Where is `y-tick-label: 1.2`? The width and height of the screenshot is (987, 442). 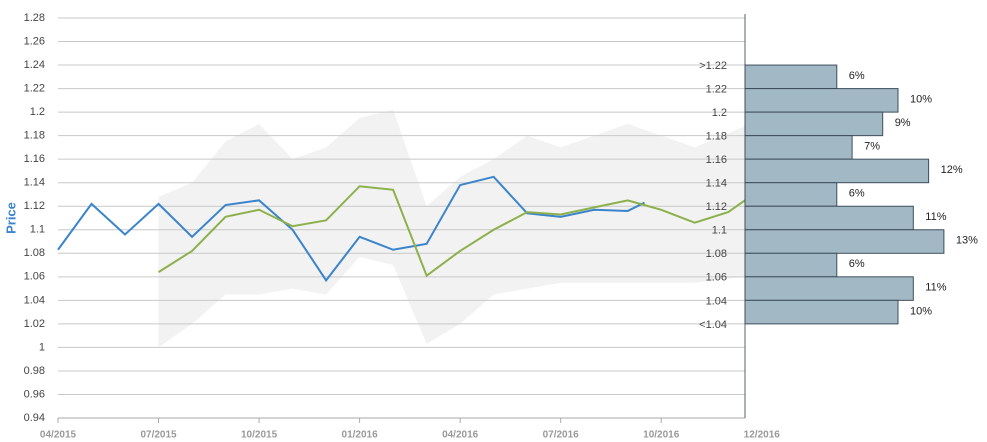 y-tick-label: 1.2 is located at coordinates (37, 112).